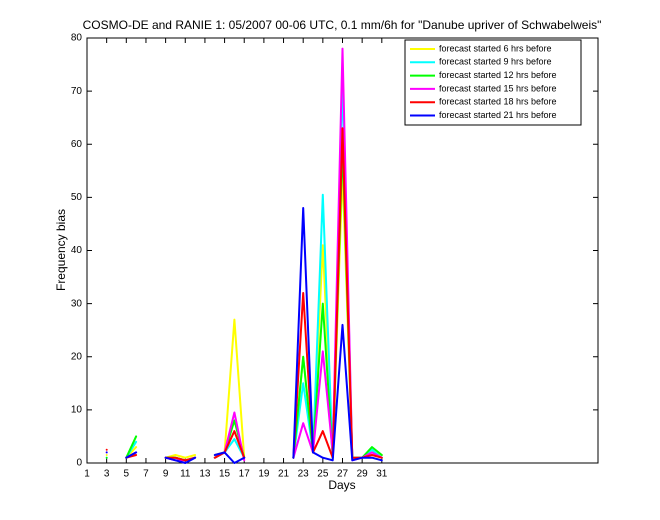 The width and height of the screenshot is (660, 520). I want to click on y-tick-label: 60, so click(77, 144).